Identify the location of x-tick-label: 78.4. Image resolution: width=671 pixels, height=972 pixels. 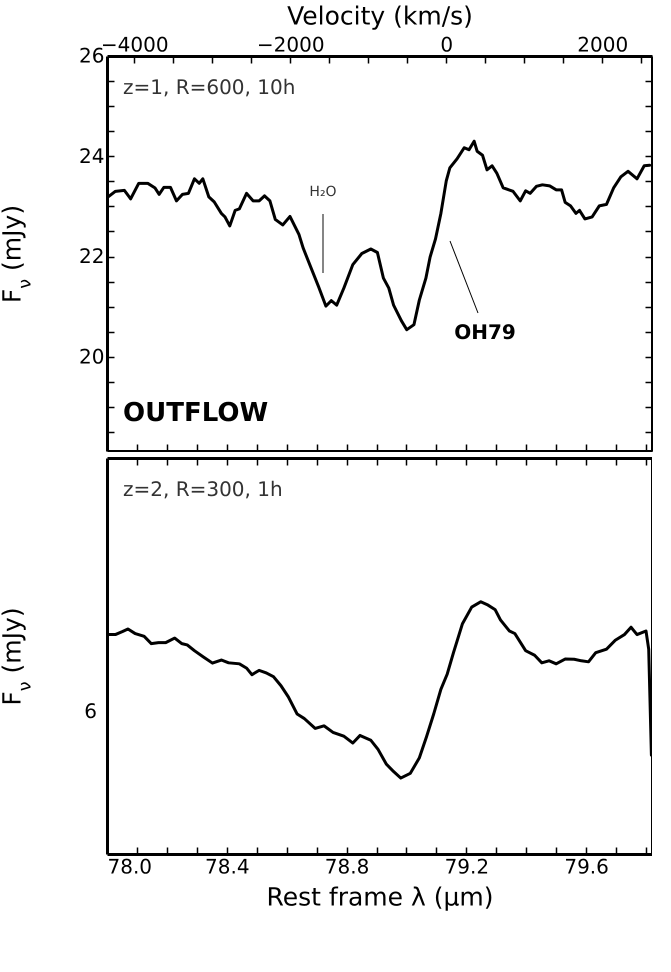
(227, 866).